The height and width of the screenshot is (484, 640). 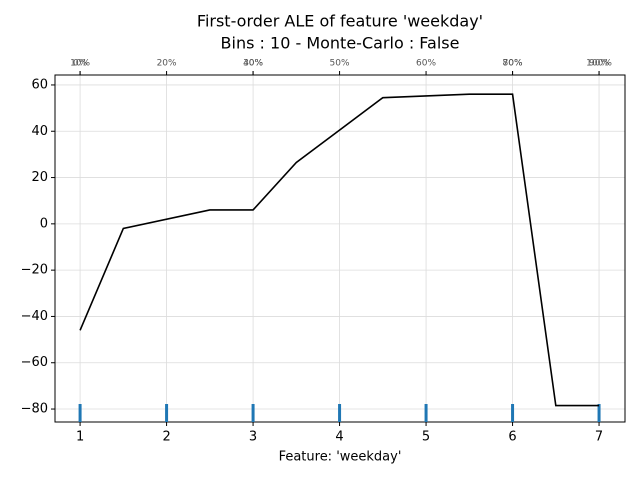 I want to click on x2-tick-label: 90%, so click(x=599, y=64).